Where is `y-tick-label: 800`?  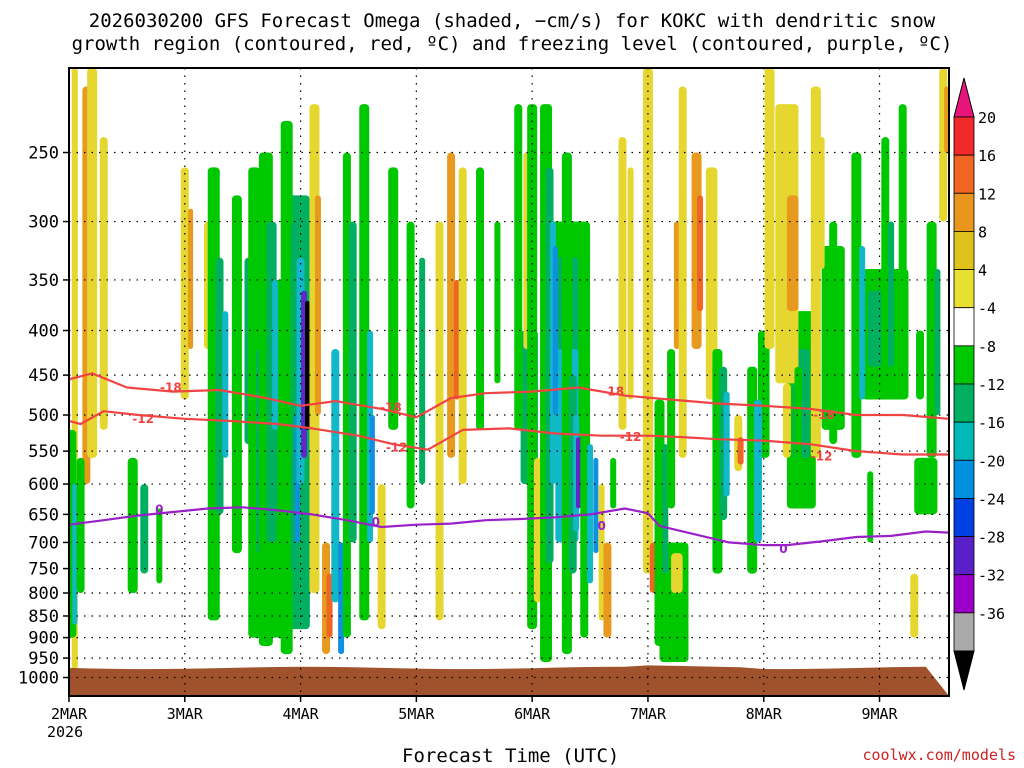
y-tick-label: 800 is located at coordinates (43, 594).